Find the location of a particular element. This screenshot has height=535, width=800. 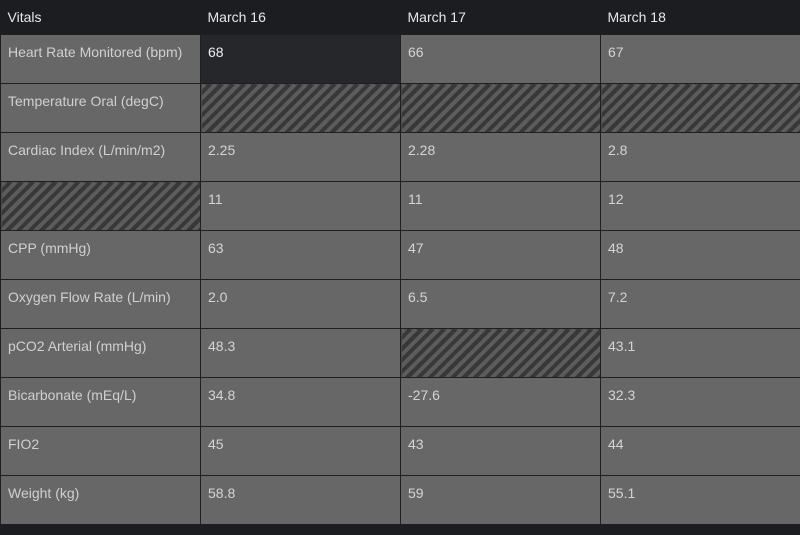

value-cell: 44 is located at coordinates (700, 451).